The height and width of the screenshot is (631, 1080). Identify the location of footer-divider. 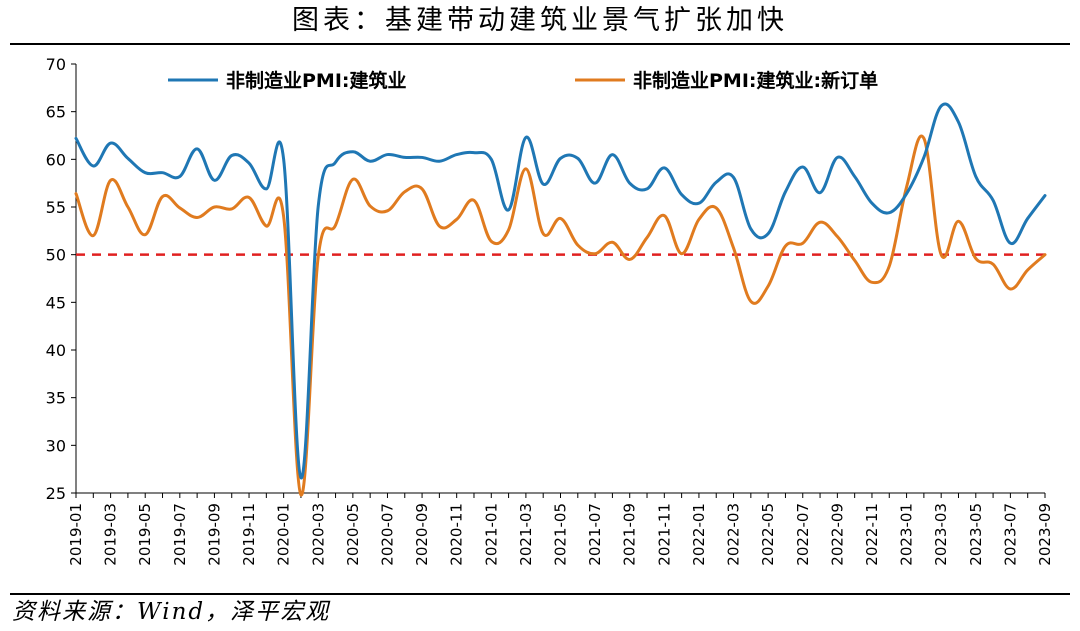
(540, 594).